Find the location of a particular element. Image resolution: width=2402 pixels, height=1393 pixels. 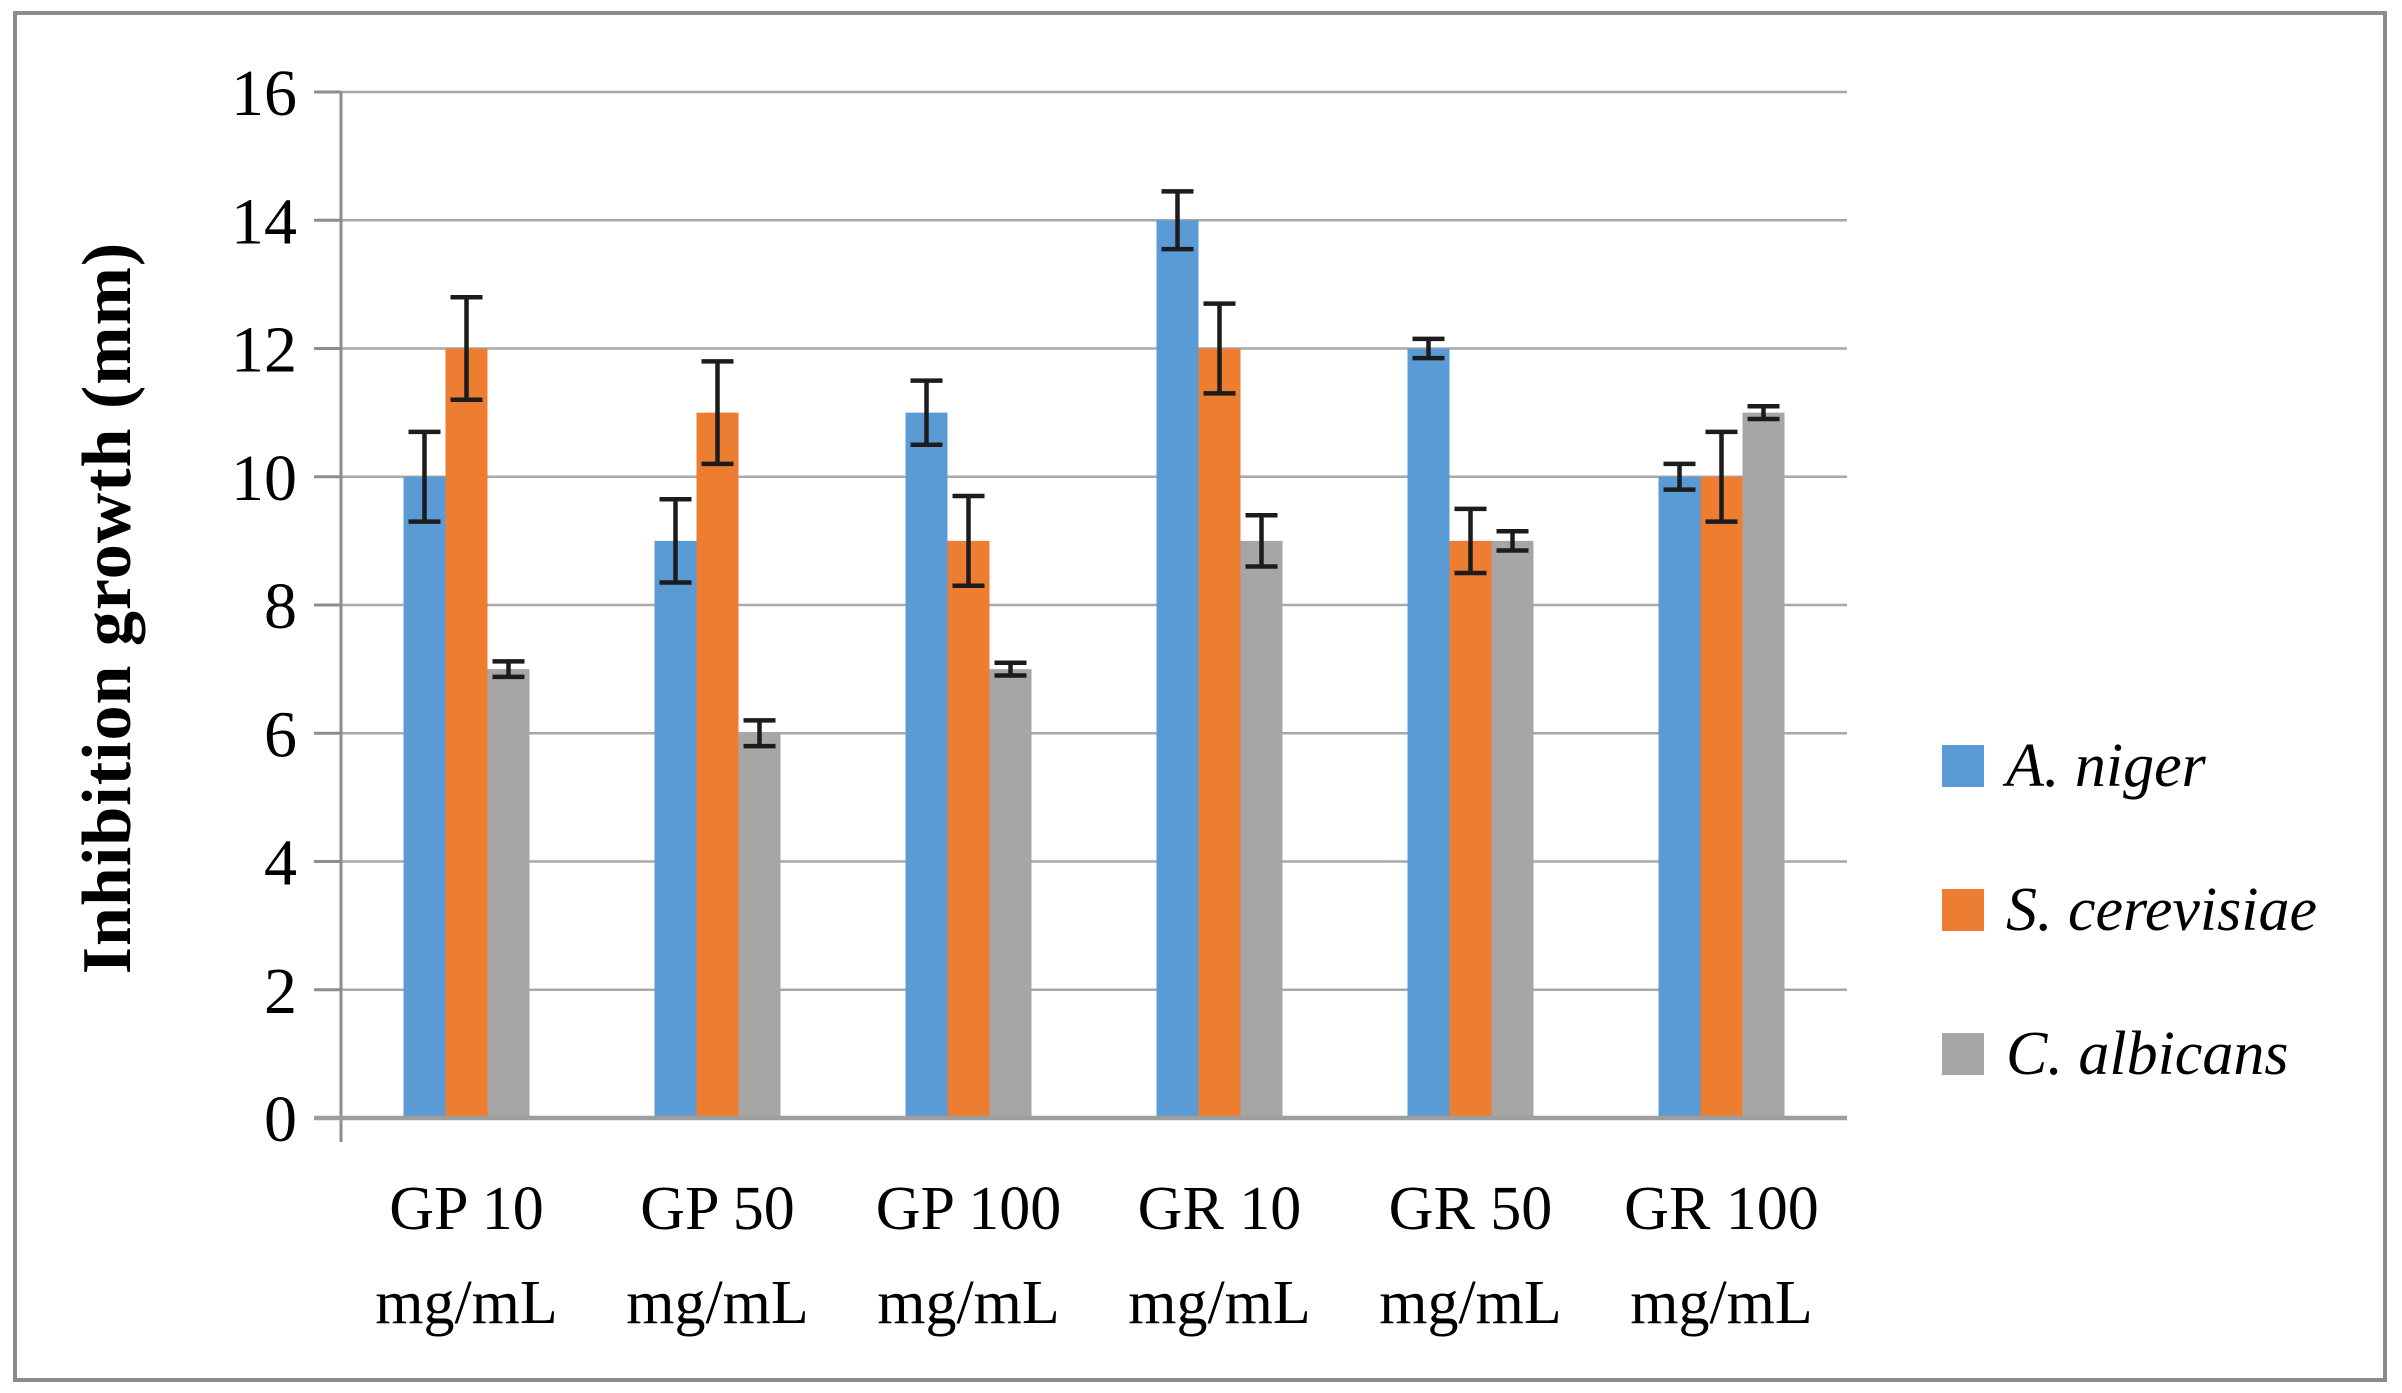

legend-swatch-a-niger is located at coordinates (1963, 766).